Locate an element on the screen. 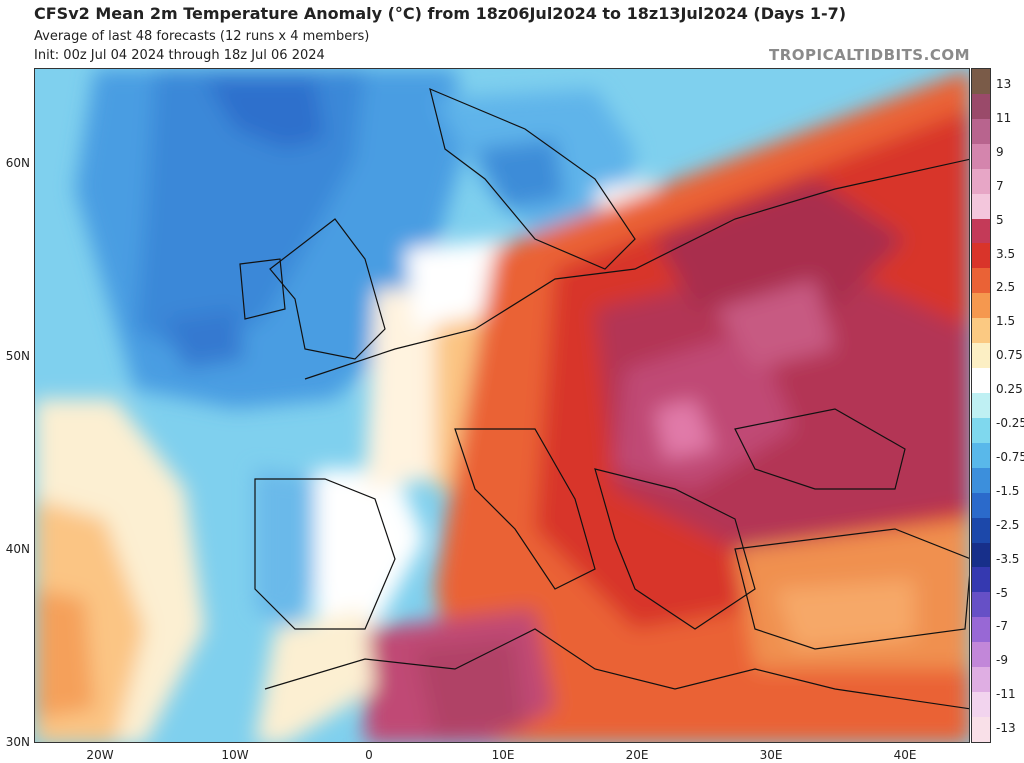  colorbar-label: 11 is located at coordinates (1004, 117).